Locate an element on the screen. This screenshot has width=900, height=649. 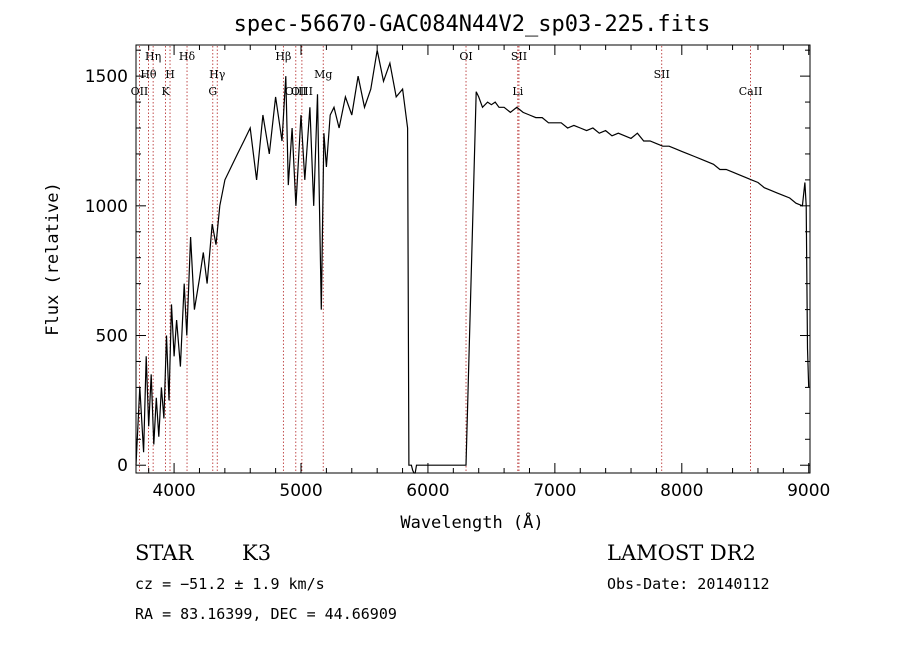
marker-label-13: OIII is located at coordinates (296, 91).